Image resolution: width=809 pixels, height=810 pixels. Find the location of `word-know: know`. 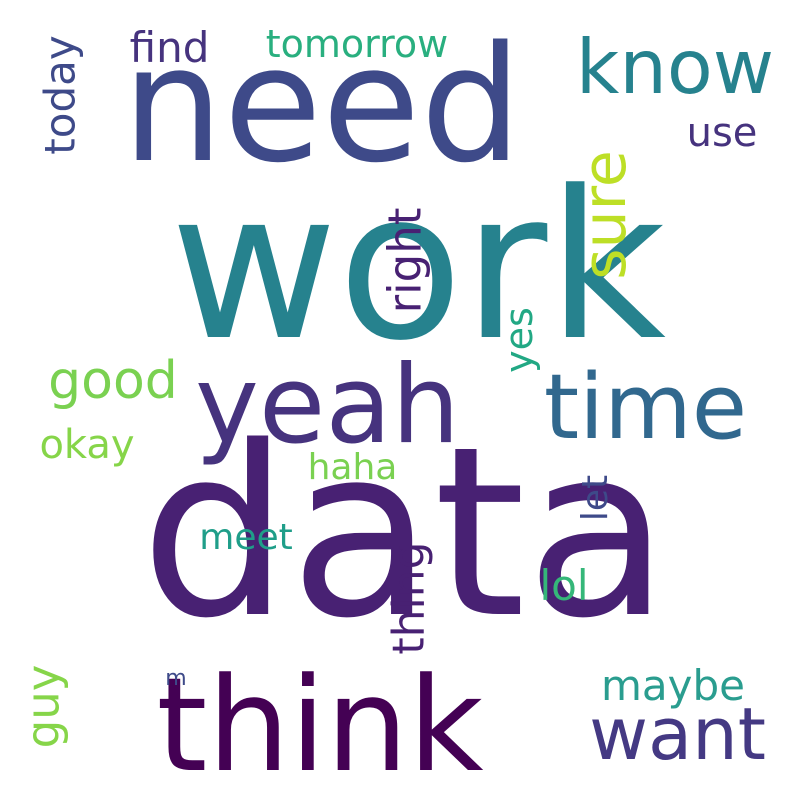

word-know: know is located at coordinates (675, 67).